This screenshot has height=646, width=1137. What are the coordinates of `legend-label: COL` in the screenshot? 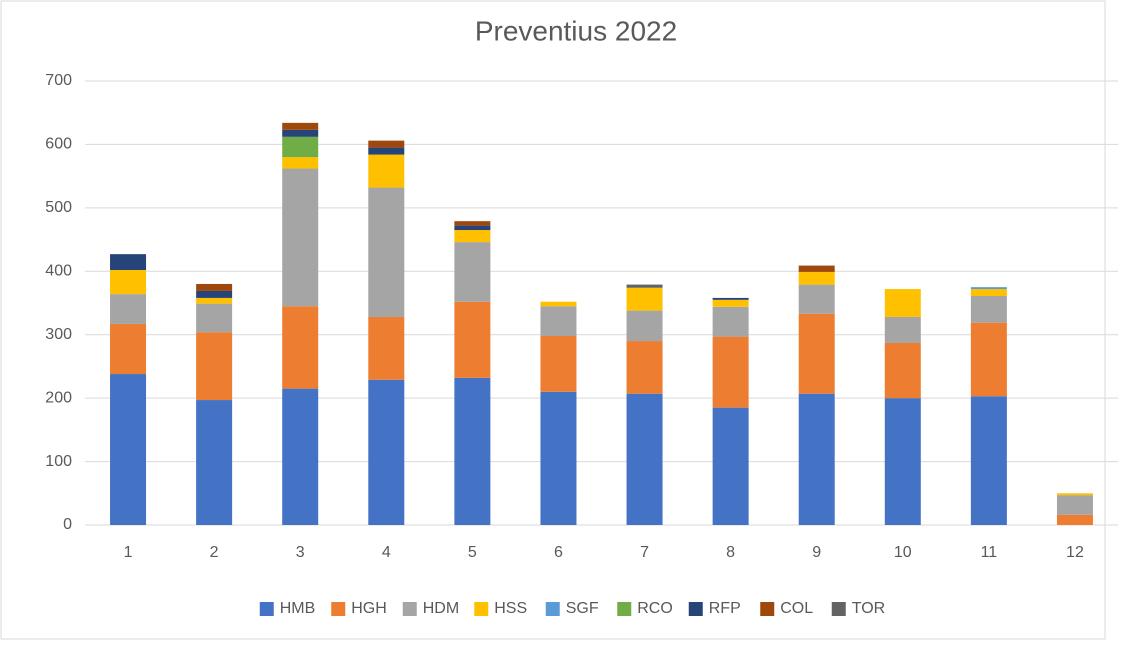 It's located at (796, 608).